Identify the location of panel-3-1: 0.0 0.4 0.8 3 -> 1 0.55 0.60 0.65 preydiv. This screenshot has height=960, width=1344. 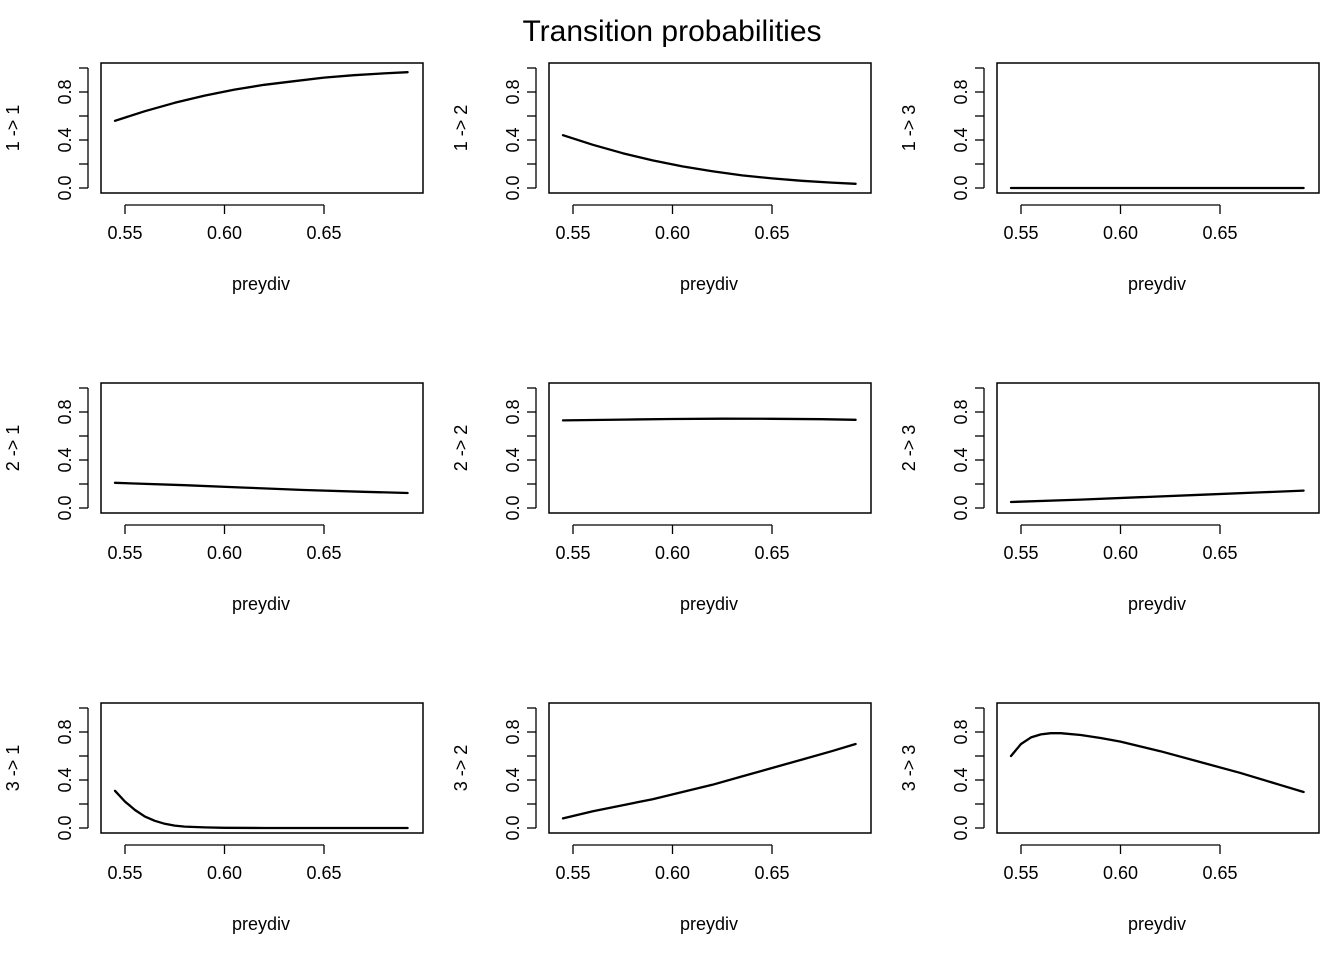
(213, 818).